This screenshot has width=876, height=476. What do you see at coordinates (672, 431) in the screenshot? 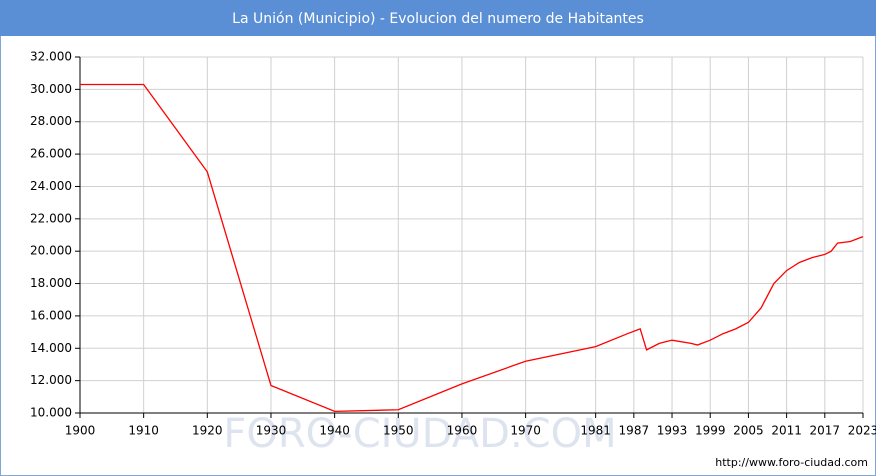
I see `x-tick-label: 1993` at bounding box center [672, 431].